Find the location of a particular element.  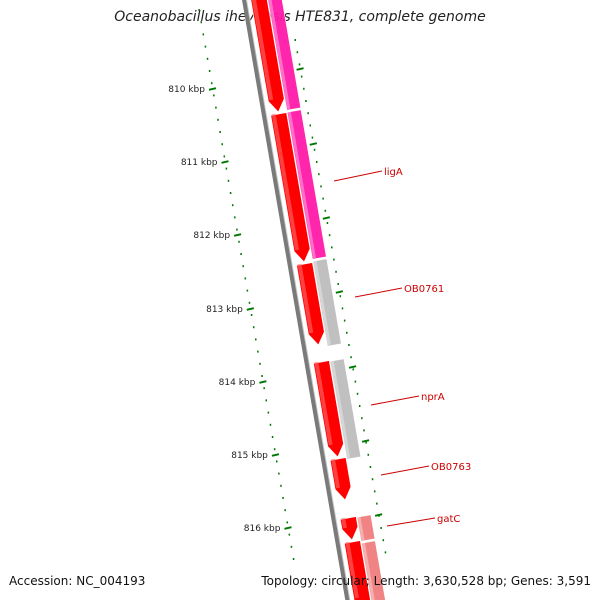

gene-bar-ligA is located at coordinates (306, 184).